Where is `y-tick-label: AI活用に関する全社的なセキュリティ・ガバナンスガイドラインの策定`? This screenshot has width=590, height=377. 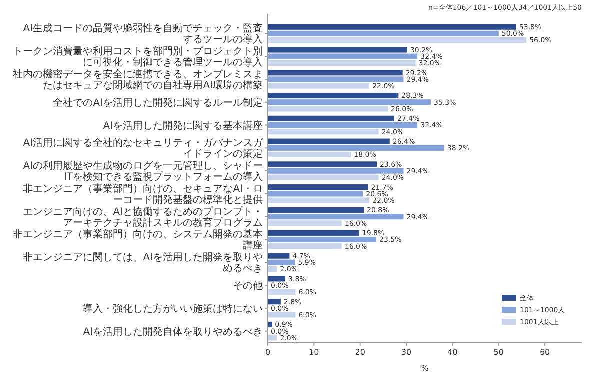 y-tick-label: AI活用に関する全社的なセキュリティ・ガバナンスガイドラインの策定 is located at coordinates (143, 148).